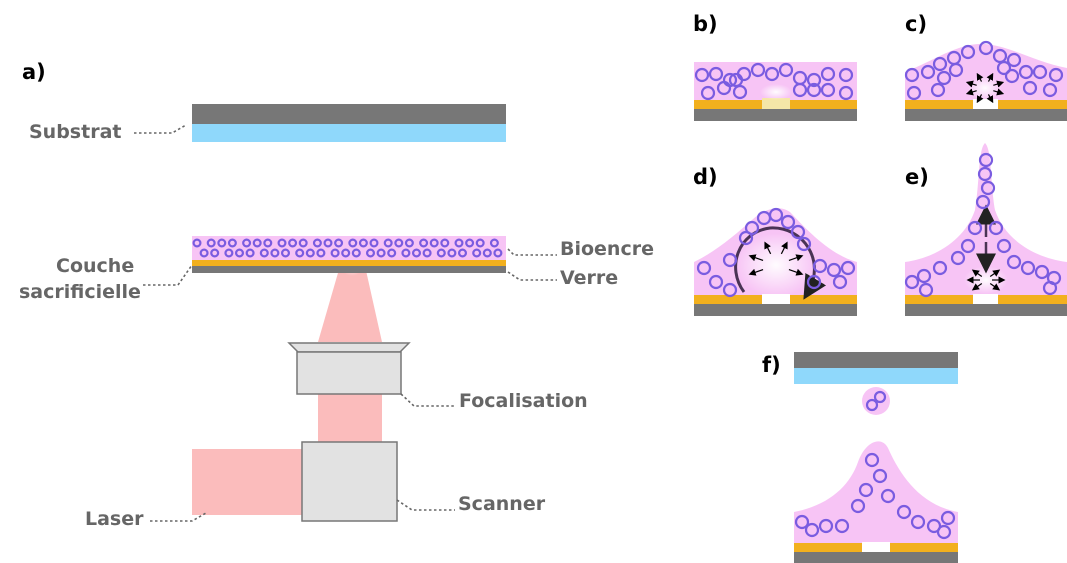 This screenshot has width=1067, height=563. I want to click on scanner-box, so click(349, 481).